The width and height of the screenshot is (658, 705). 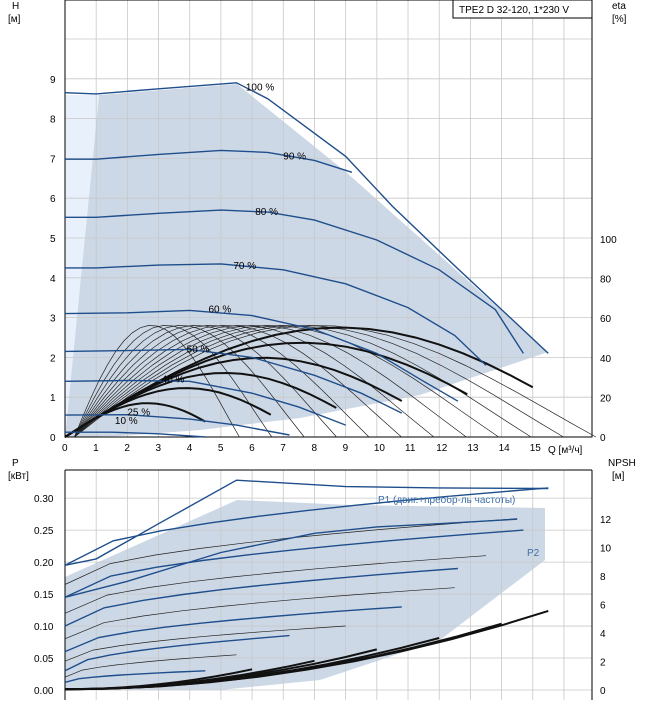 I want to click on flow-tick-label: 15, so click(x=536, y=448).